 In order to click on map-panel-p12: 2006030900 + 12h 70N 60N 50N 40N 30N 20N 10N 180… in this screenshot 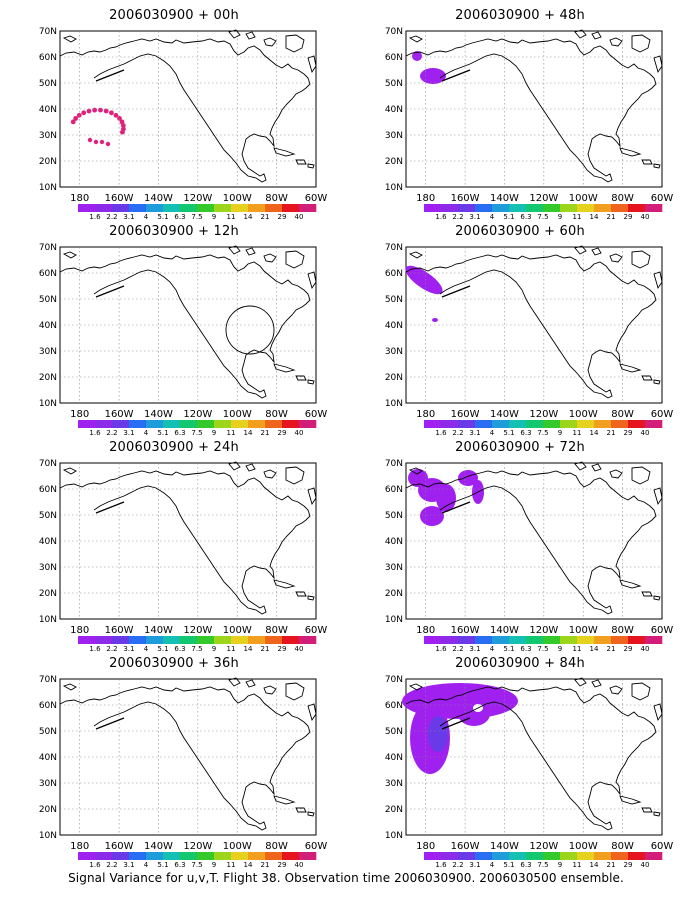, I will do `click(176, 330)`.